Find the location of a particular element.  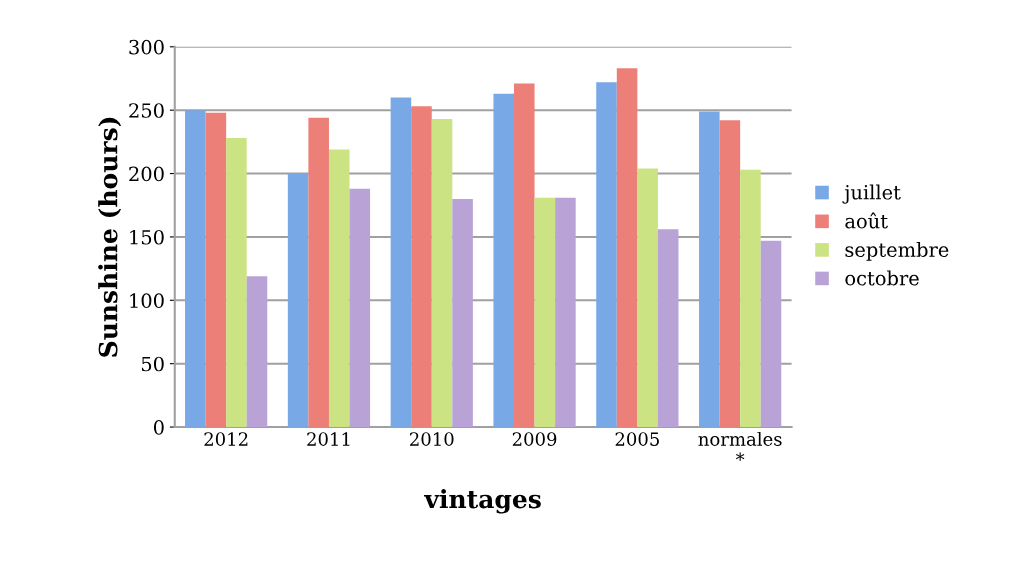

y-axis-title: Sunshine (hours) is located at coordinates (110, 237).